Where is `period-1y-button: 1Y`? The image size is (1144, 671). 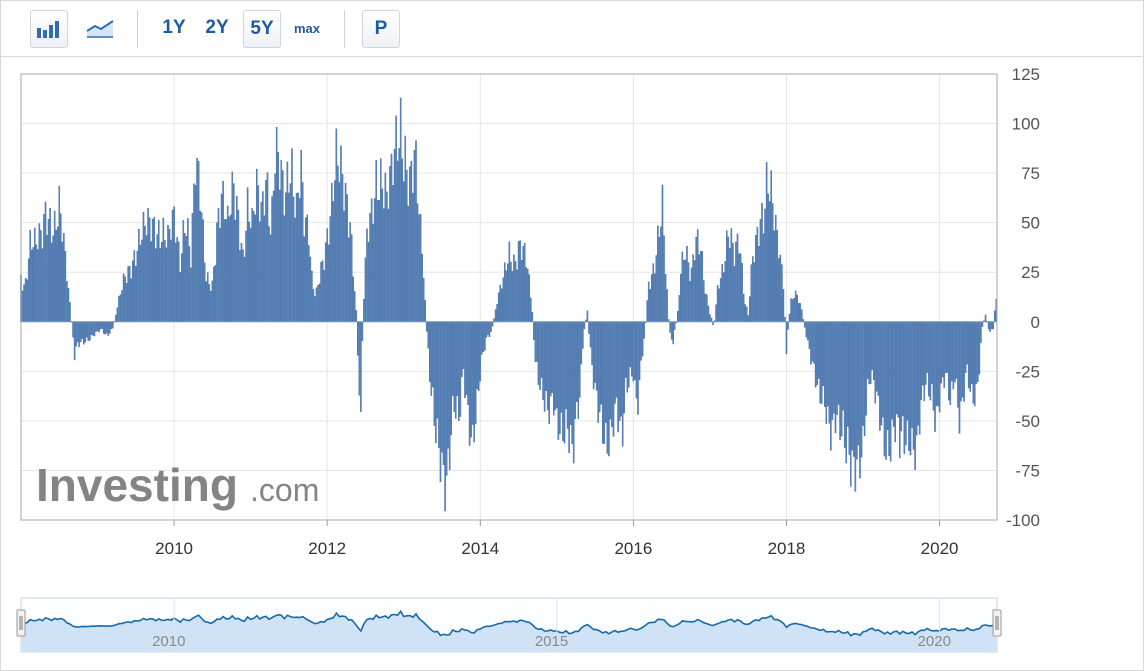
period-1y-button: 1Y is located at coordinates (174, 27).